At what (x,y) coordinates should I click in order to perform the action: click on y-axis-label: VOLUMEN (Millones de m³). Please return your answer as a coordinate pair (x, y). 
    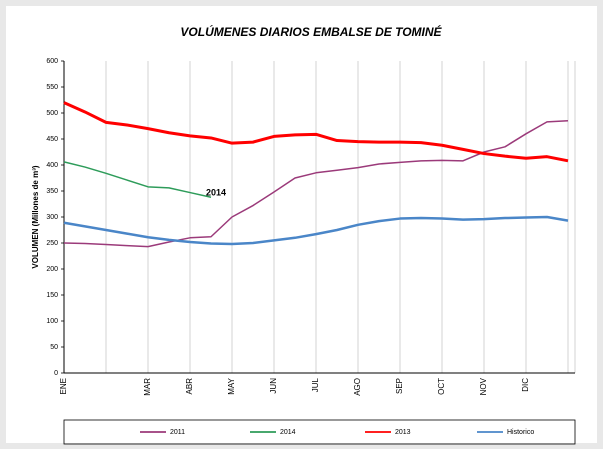
    Looking at the image, I should click on (35, 216).